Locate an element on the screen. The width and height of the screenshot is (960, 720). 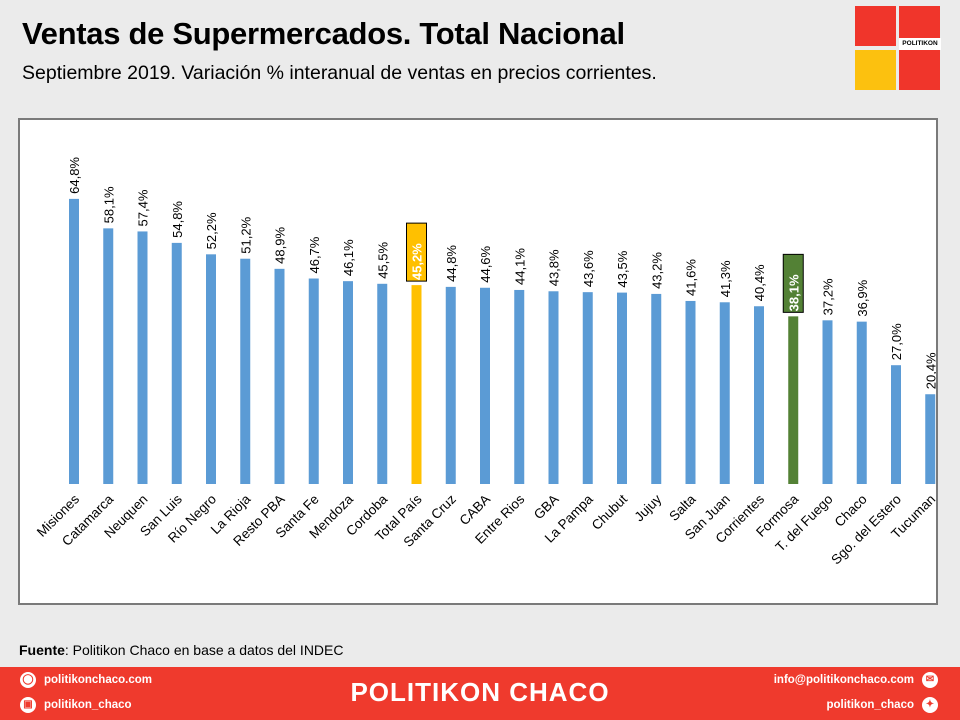
data-label: 41,3% is located at coordinates (725, 278).